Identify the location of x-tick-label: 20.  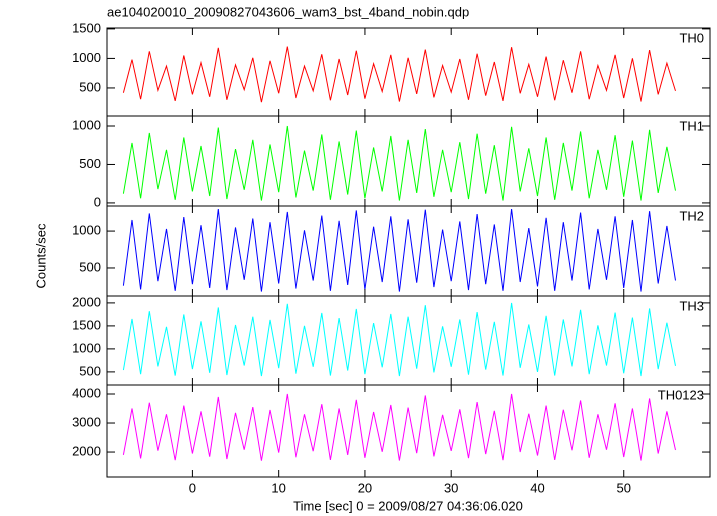
(365, 487).